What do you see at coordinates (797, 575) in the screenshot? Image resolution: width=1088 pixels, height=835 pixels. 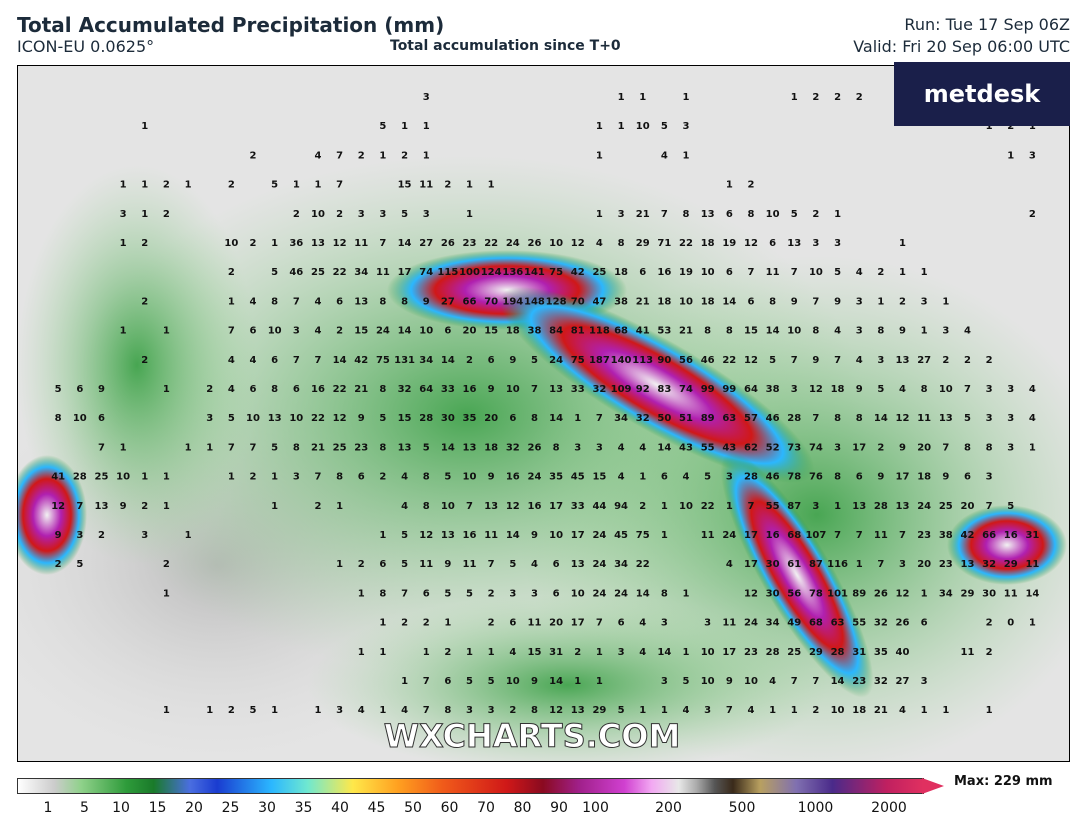 I see `shade` at bounding box center [797, 575].